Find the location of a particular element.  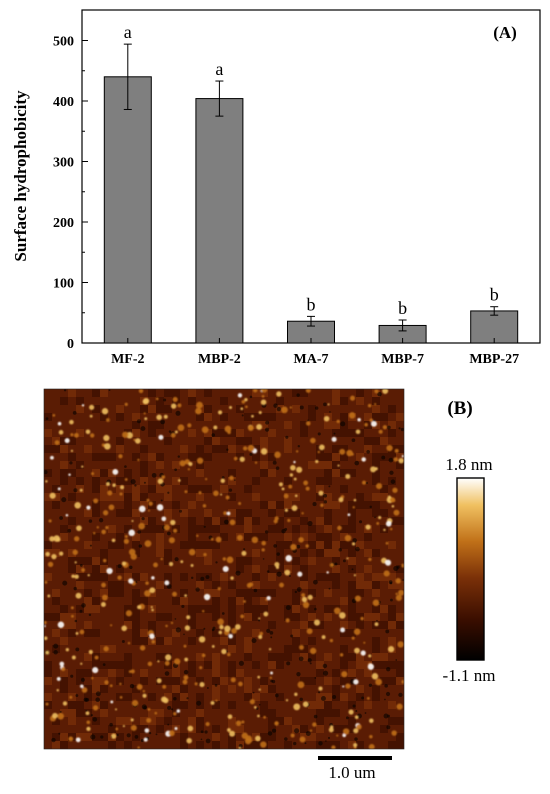

colorbar-min-label: -1.1 nm is located at coordinates (469, 675).